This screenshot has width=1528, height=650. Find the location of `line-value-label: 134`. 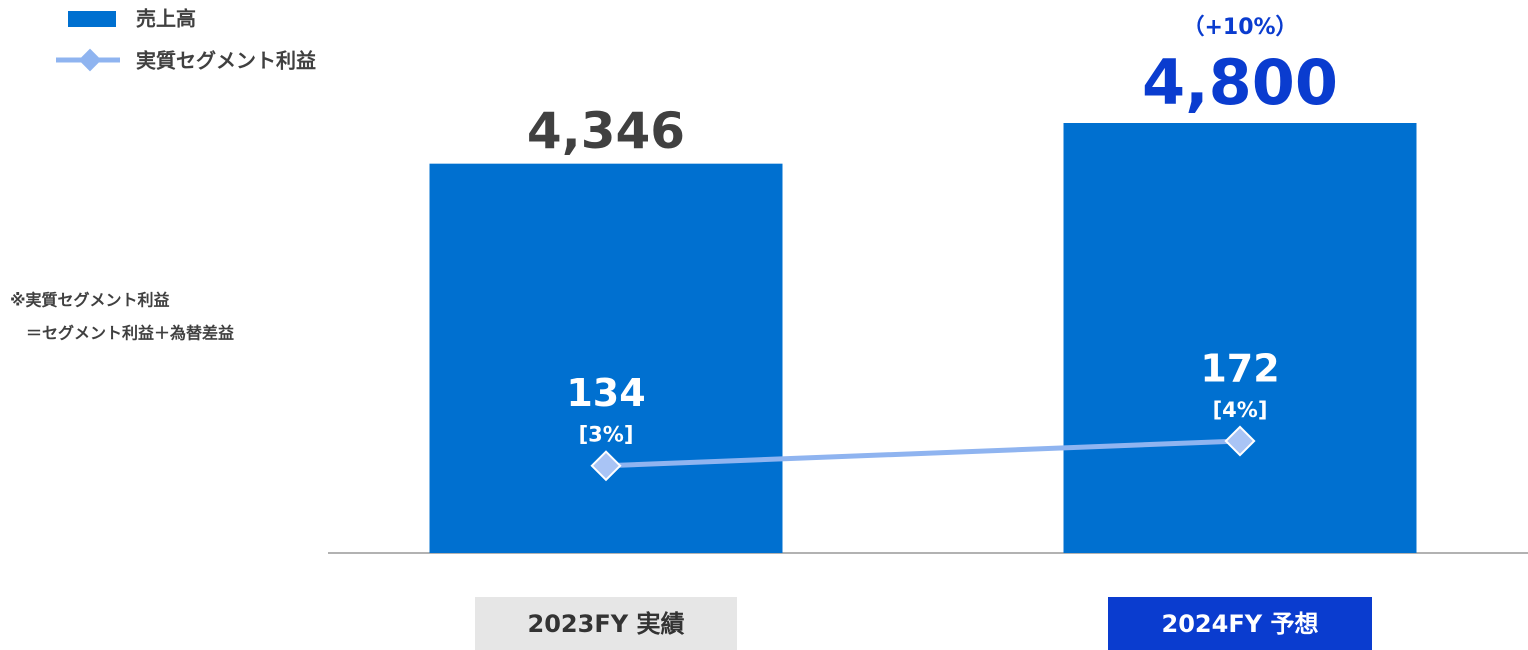

line-value-label: 134 is located at coordinates (605, 393).